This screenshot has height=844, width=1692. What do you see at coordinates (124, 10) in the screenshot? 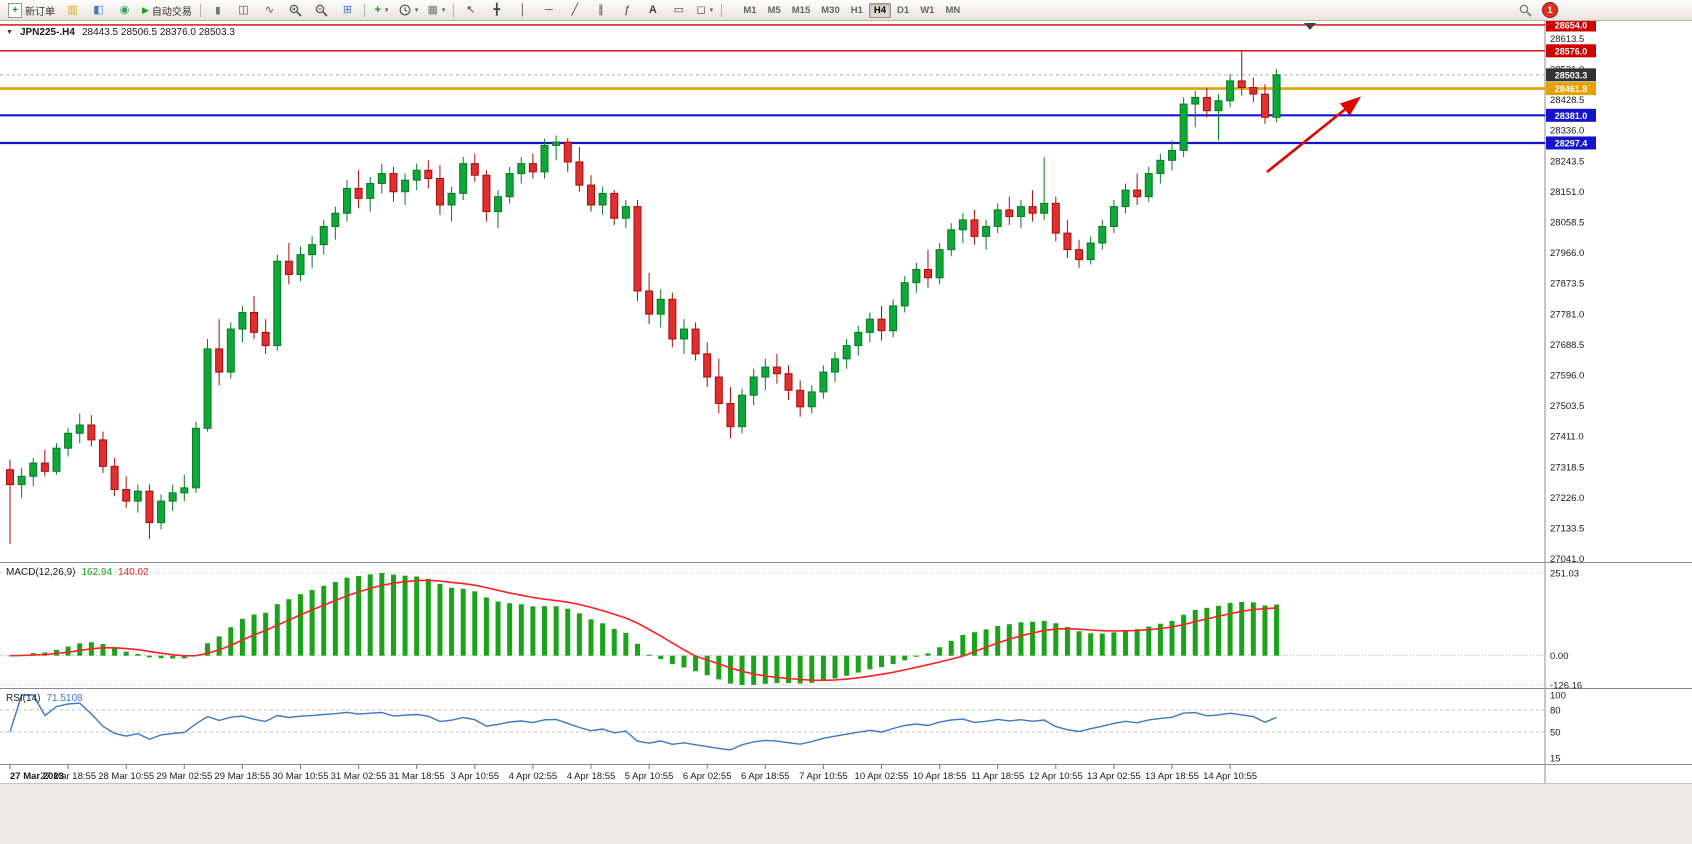
I see `navigator-button: ◉` at bounding box center [124, 10].